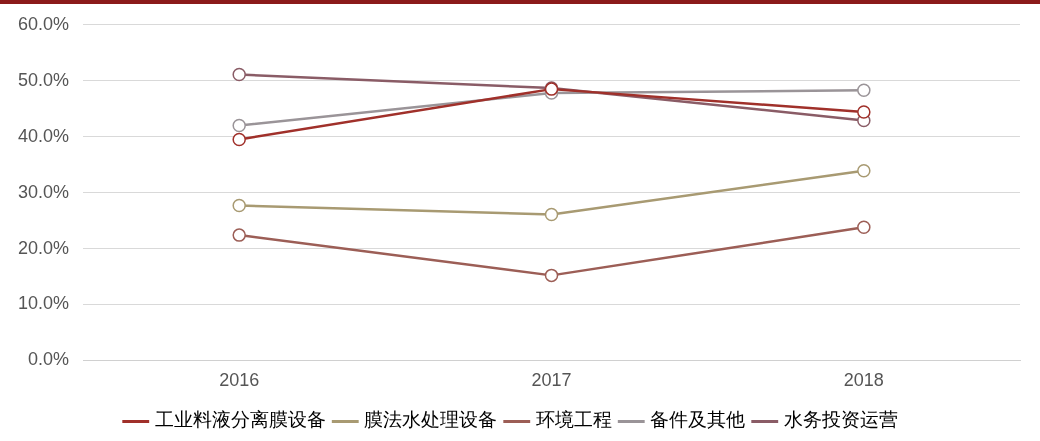 This screenshot has height=441, width=1040. I want to click on y-tick-label: 30.0%, so click(43, 191).